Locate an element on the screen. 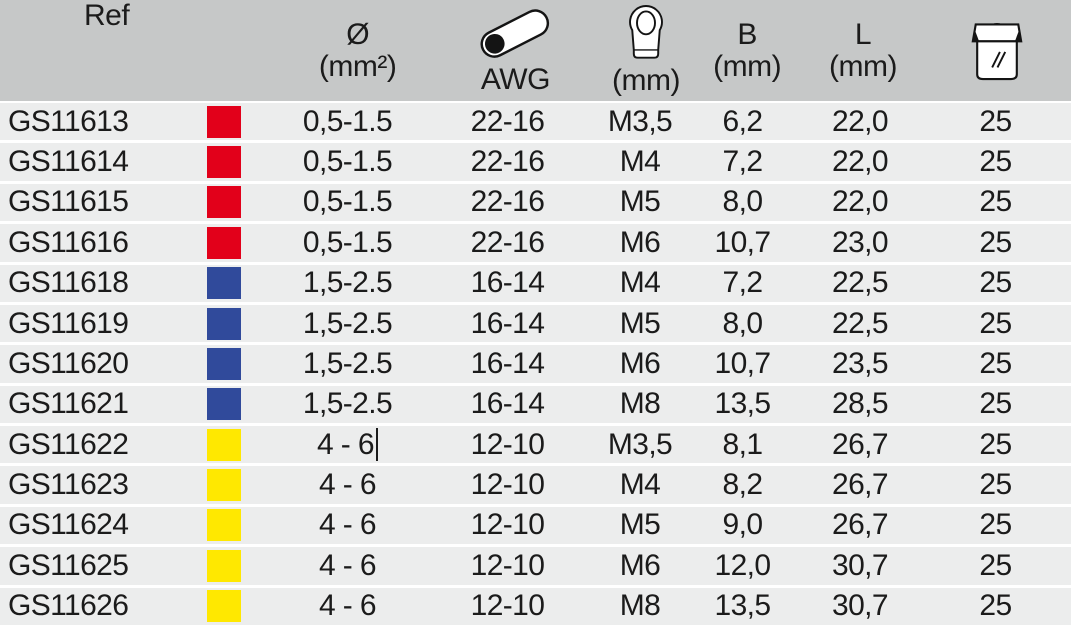  col-header-ref: Ref is located at coordinates (102, 50).